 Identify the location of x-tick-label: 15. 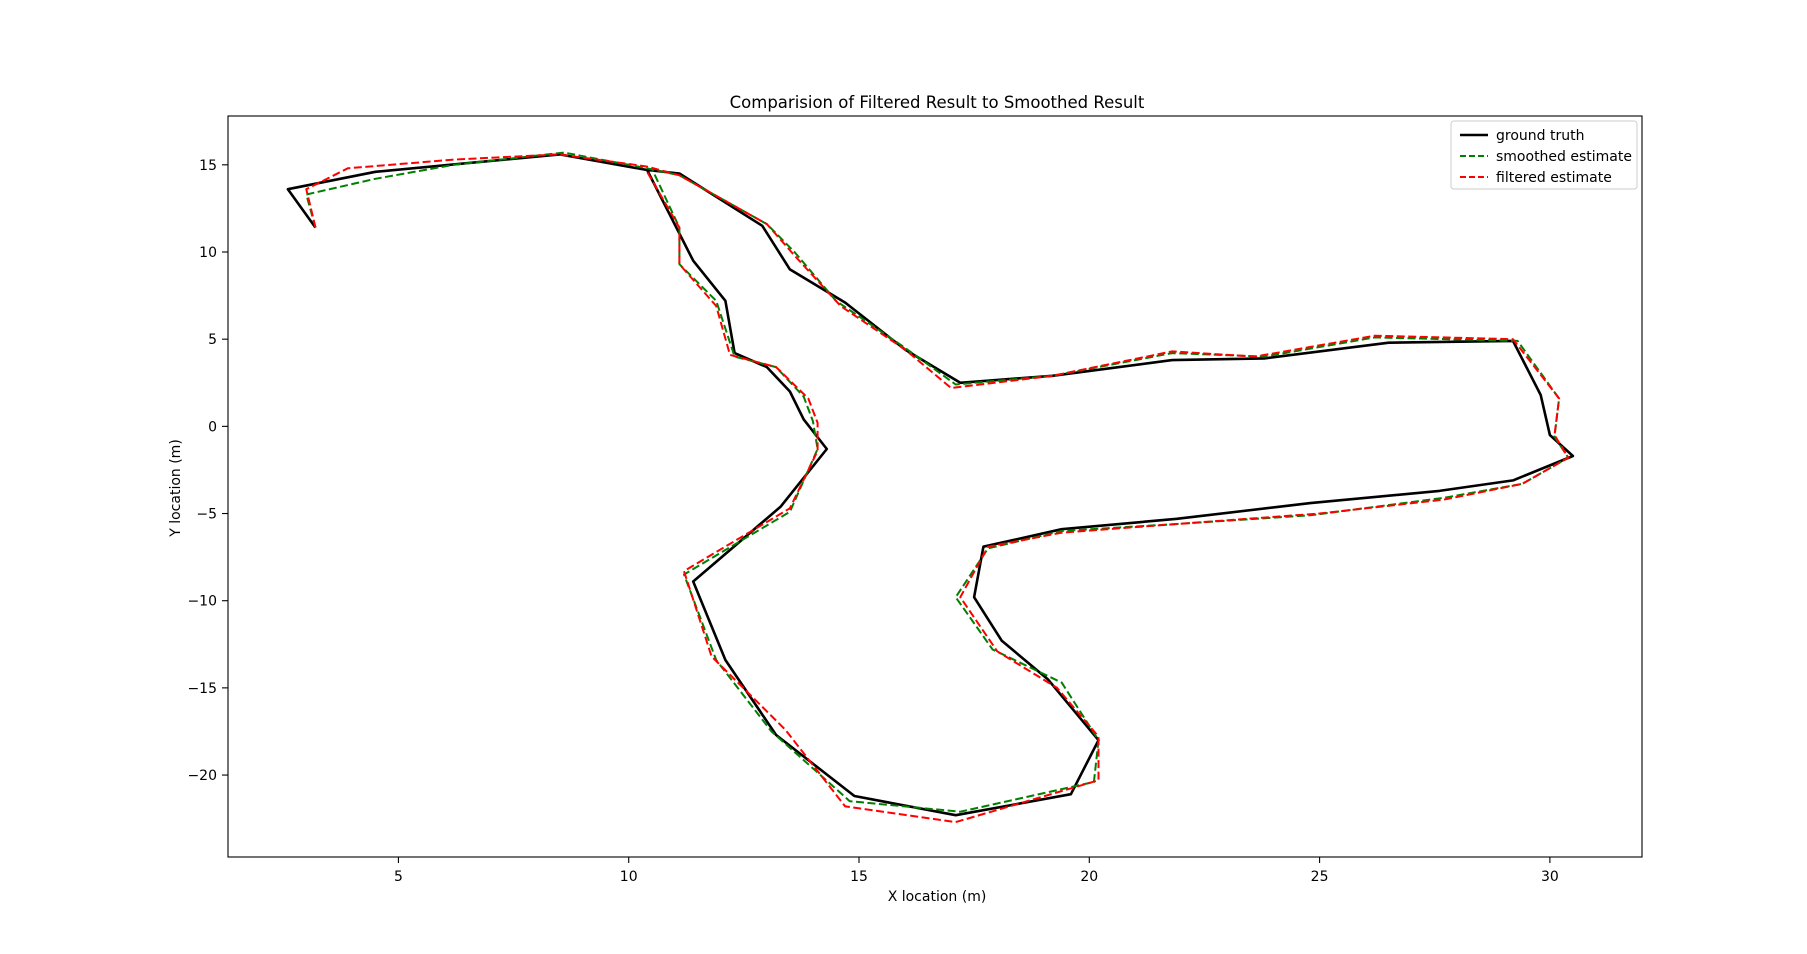
(859, 877).